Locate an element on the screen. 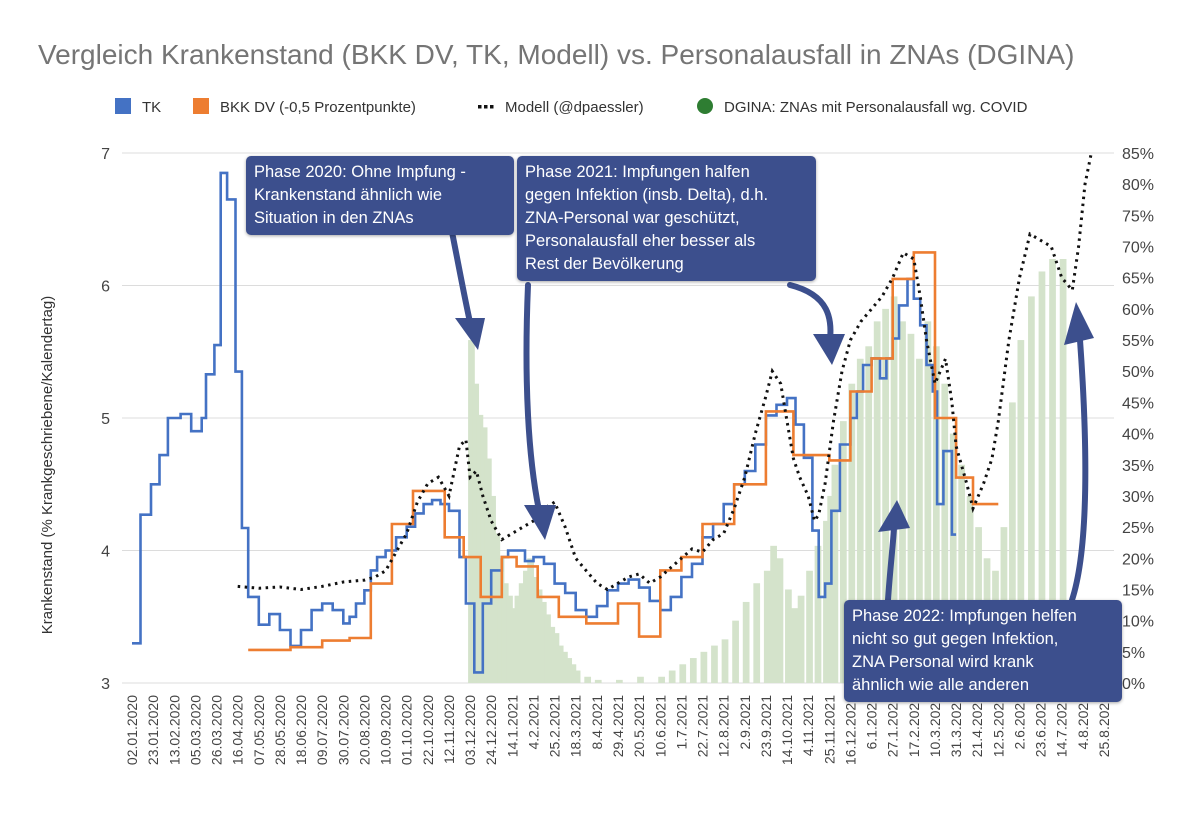 Image resolution: width=1189 pixels, height=817 pixels. y2-tick-label: 30% is located at coordinates (1138, 497).